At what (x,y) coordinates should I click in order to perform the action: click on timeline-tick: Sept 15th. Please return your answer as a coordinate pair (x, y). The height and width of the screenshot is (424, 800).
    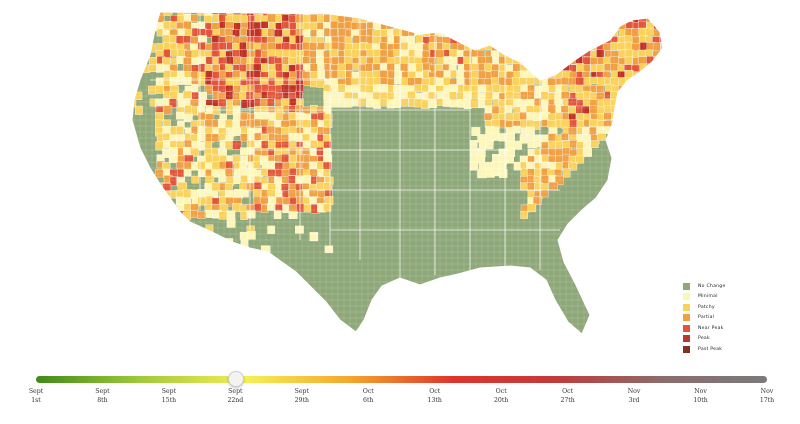
    Looking at the image, I should click on (169, 396).